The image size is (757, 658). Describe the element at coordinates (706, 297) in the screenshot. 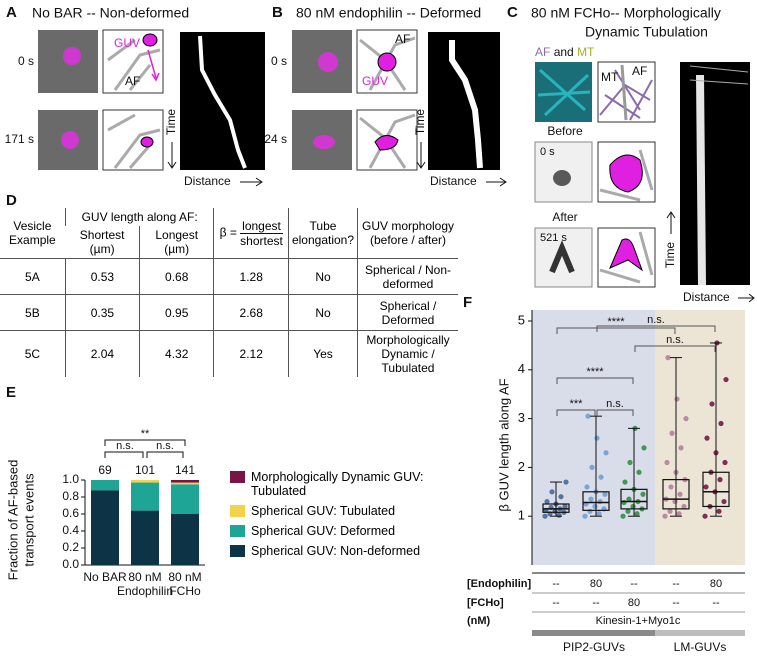

I see `axis-label: Distance` at that location.